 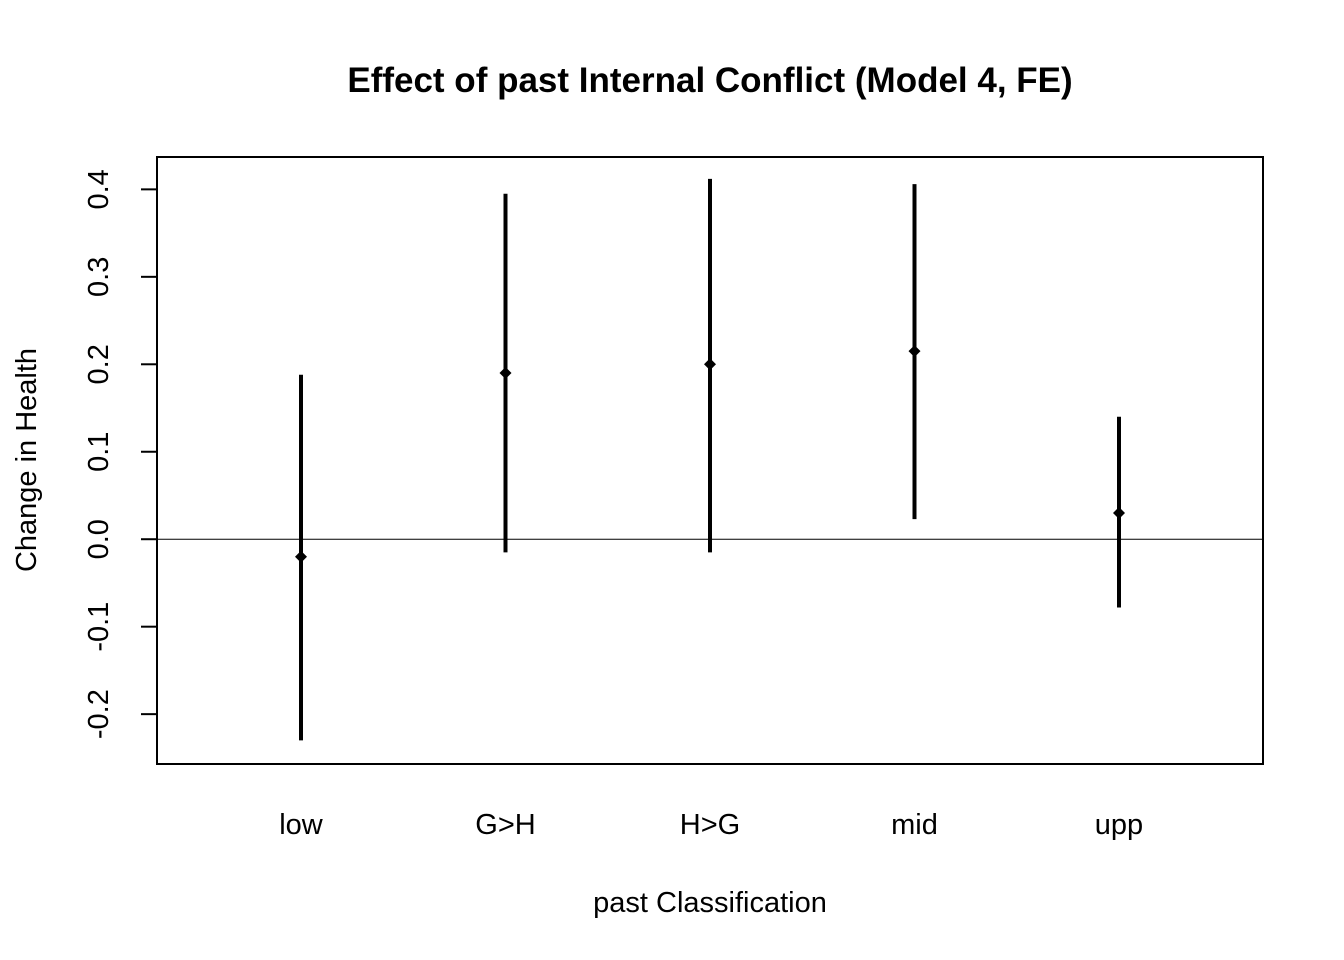 I want to click on x-category-label: upp, so click(x=1119, y=825).